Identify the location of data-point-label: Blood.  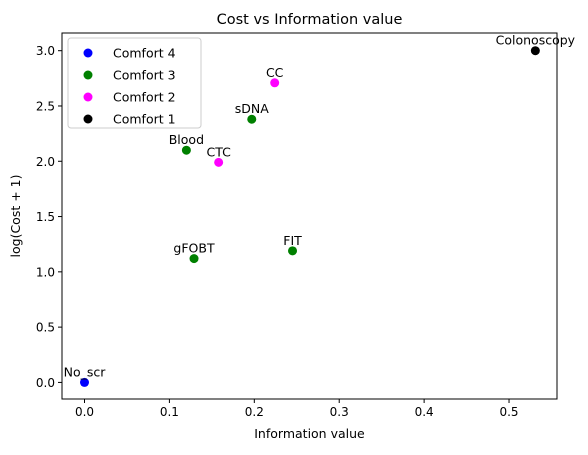
(186, 139).